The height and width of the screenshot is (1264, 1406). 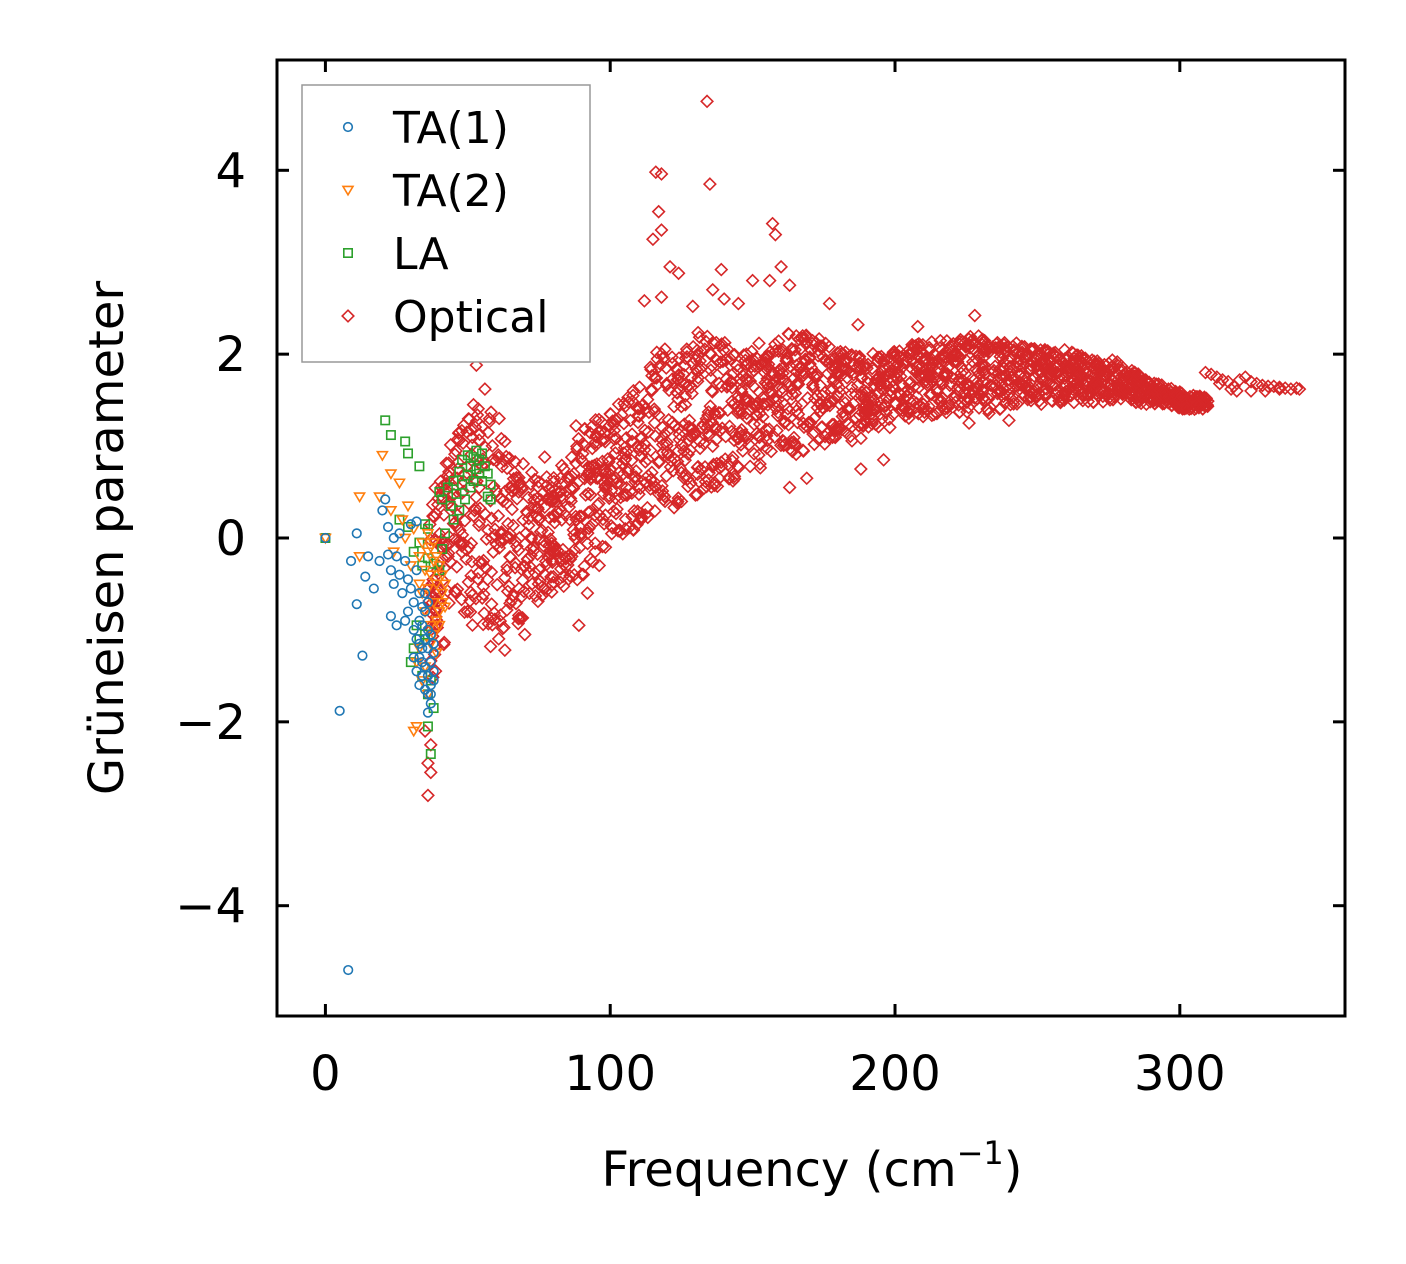 I want to click on x-tick-label: 0, so click(x=325, y=1074).